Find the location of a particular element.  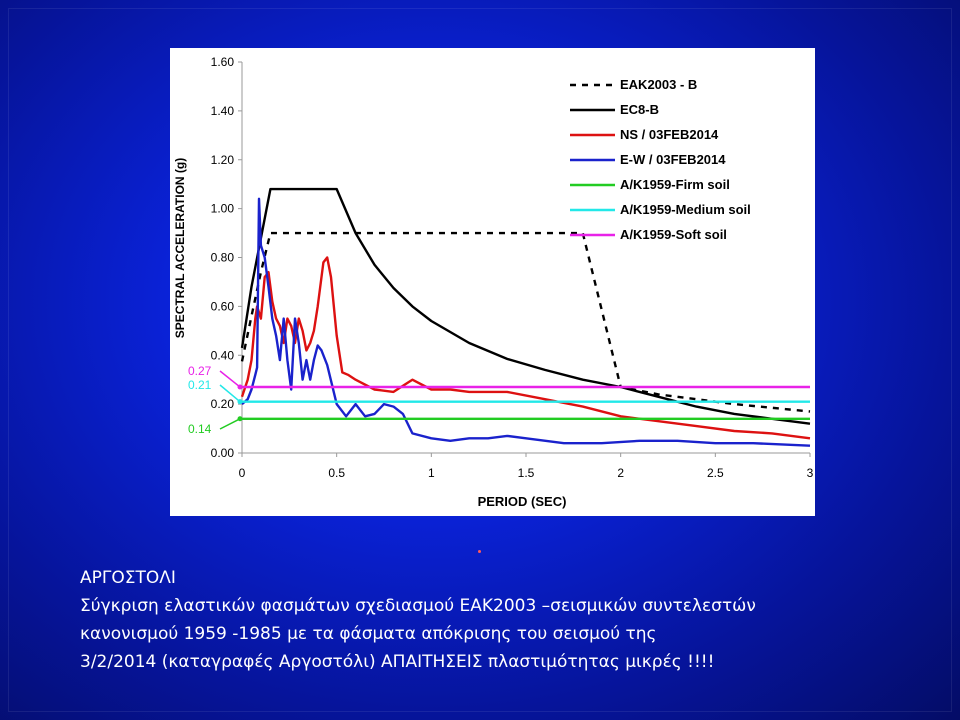

y-annotation-label: 0.21 is located at coordinates (200, 385).